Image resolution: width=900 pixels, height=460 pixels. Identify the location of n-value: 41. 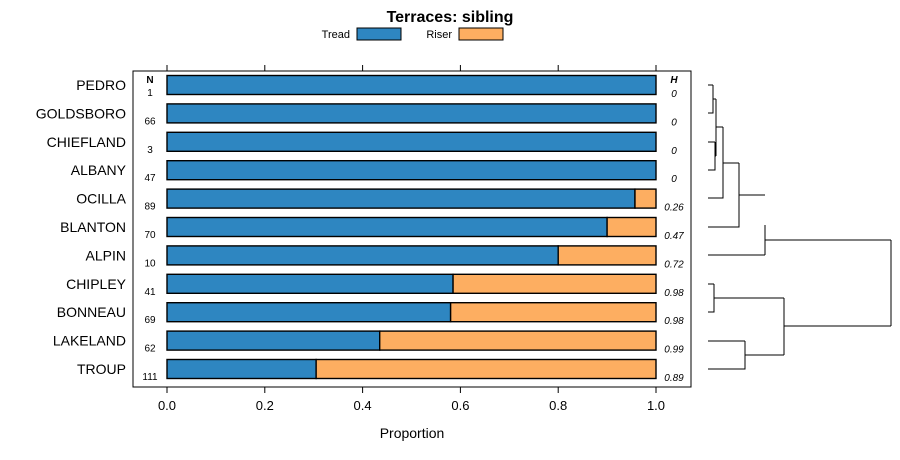
(150, 292).